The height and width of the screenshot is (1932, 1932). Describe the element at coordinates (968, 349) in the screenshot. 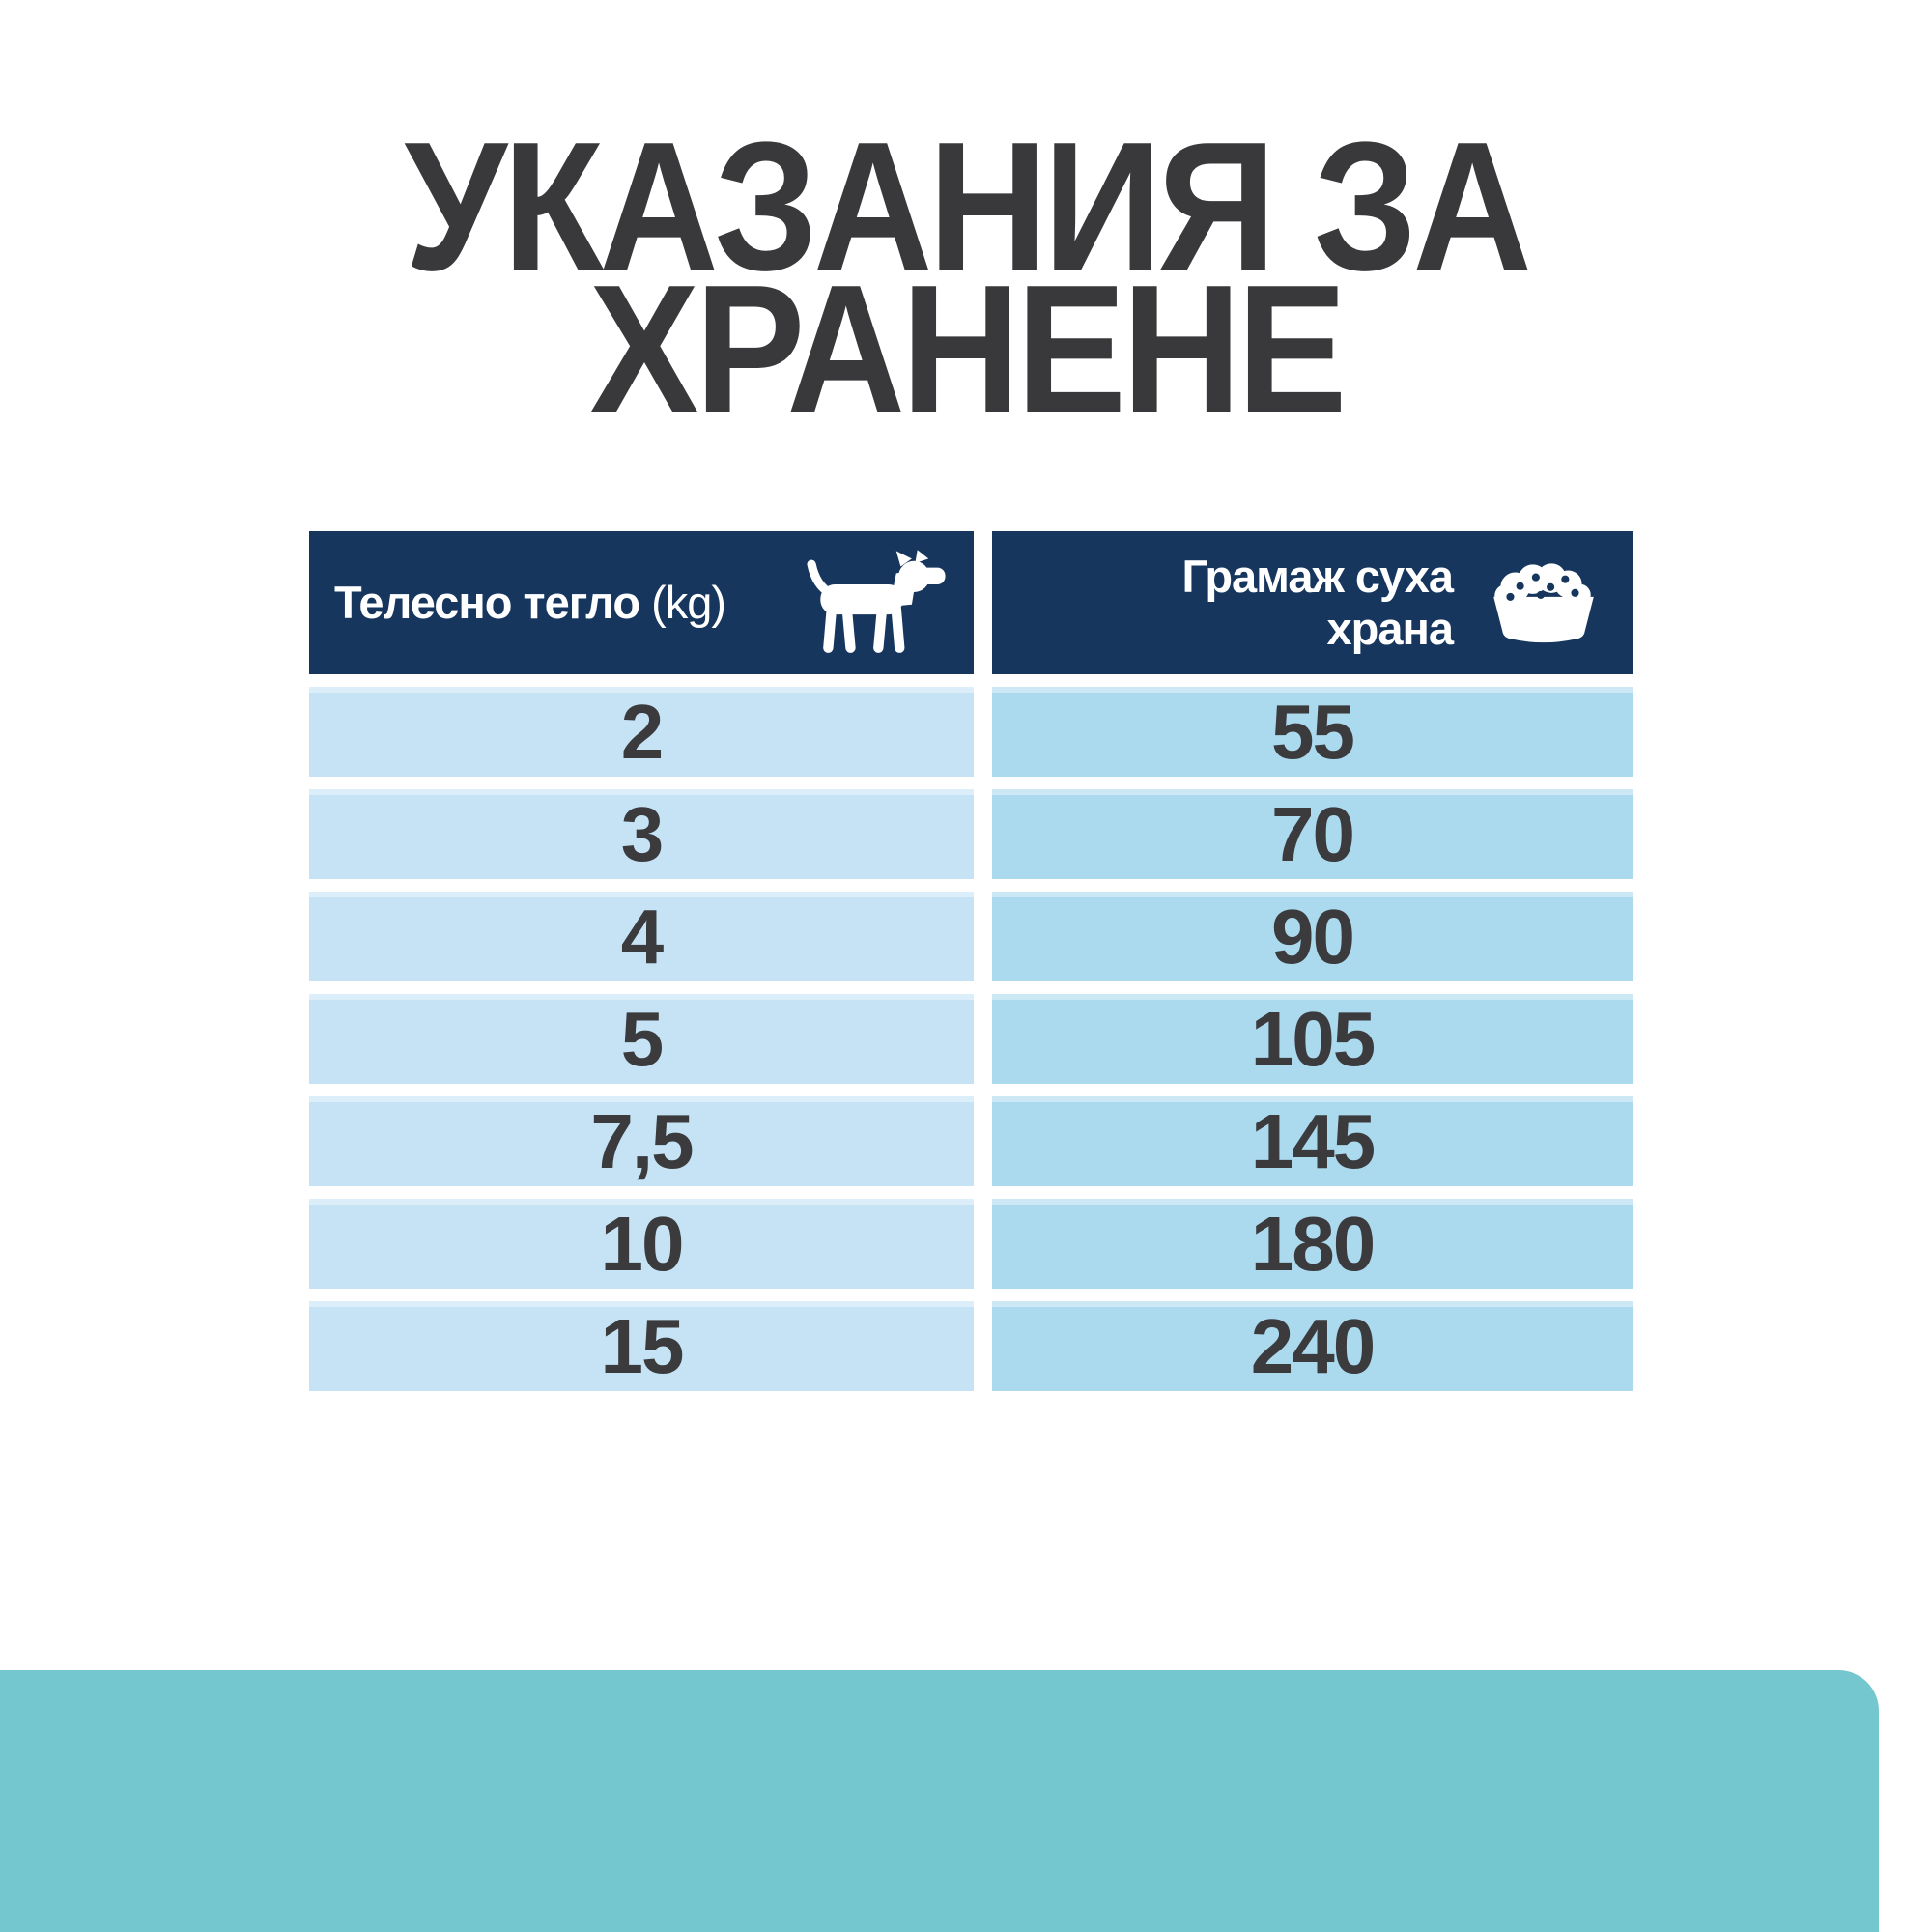

I see `title-line-2: ХРАНЕНЕ` at that location.